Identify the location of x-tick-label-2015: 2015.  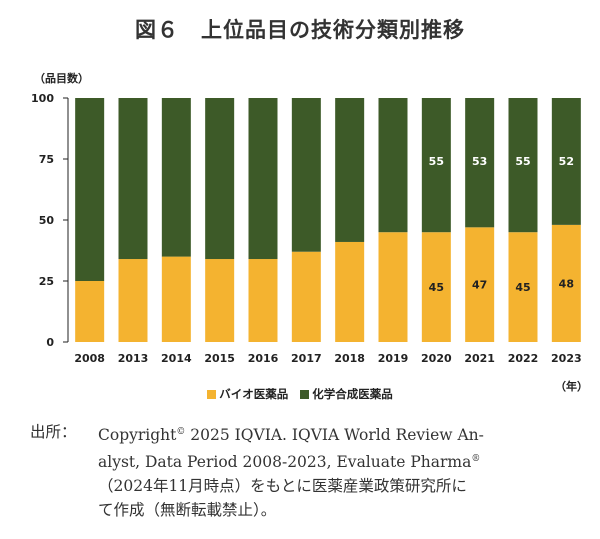
(219, 358).